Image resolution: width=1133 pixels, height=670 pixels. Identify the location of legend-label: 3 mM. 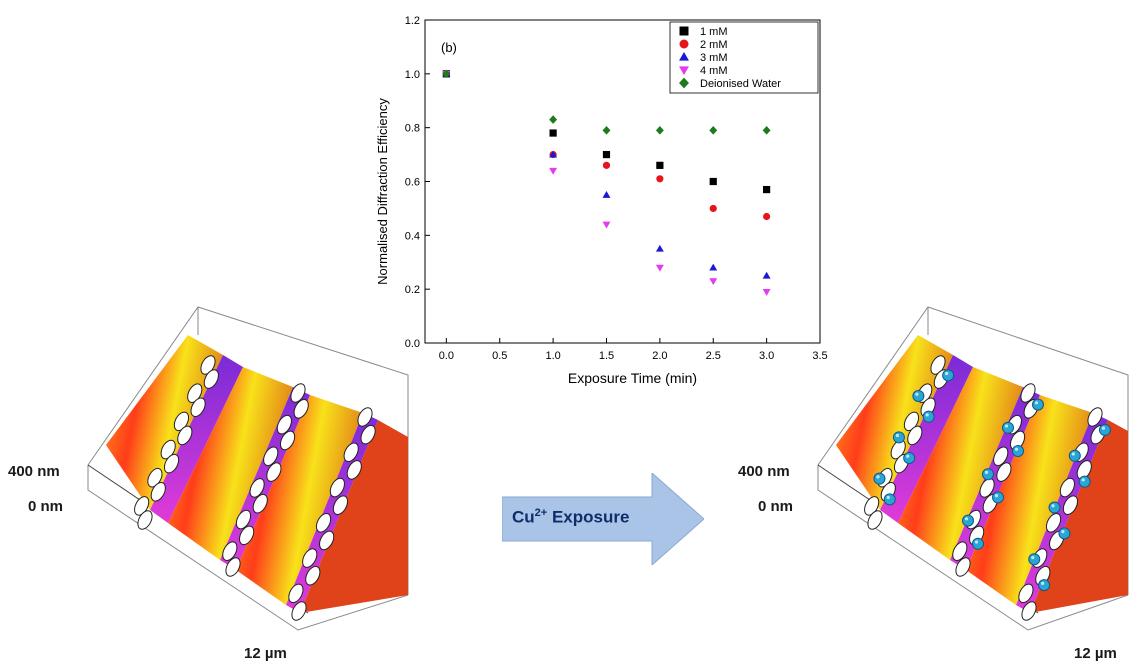
(714, 58).